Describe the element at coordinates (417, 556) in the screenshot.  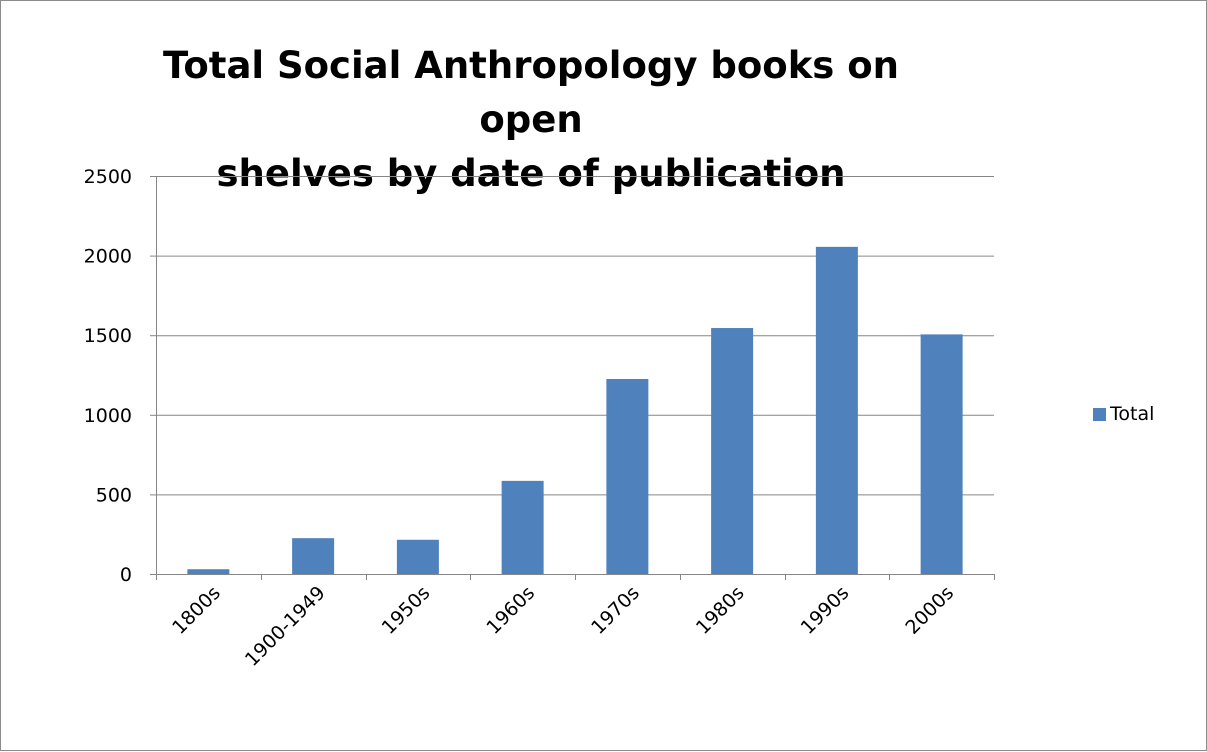
I see `bar-1950s` at that location.